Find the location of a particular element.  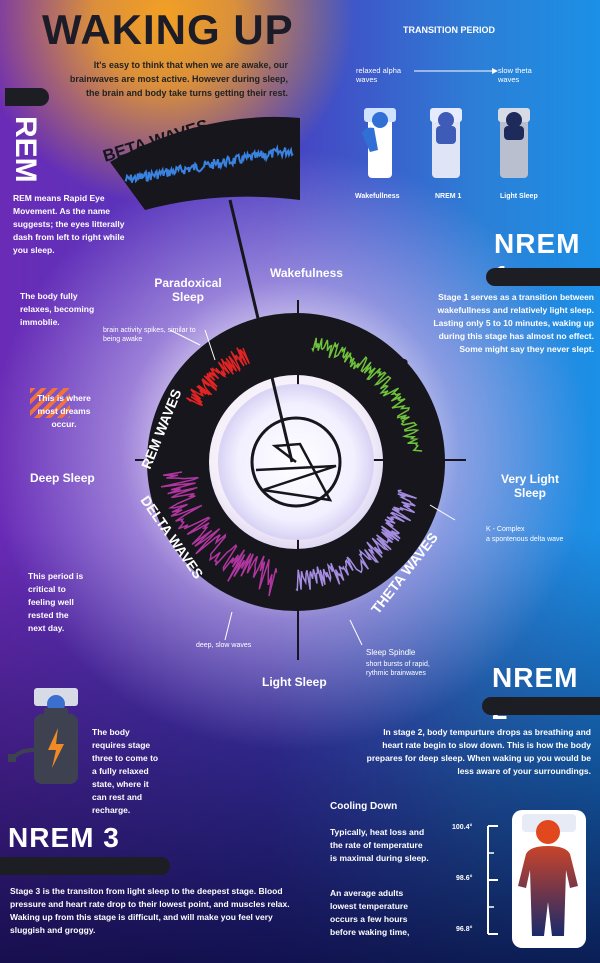

light-sleep-figure-icon is located at coordinates (514, 143).